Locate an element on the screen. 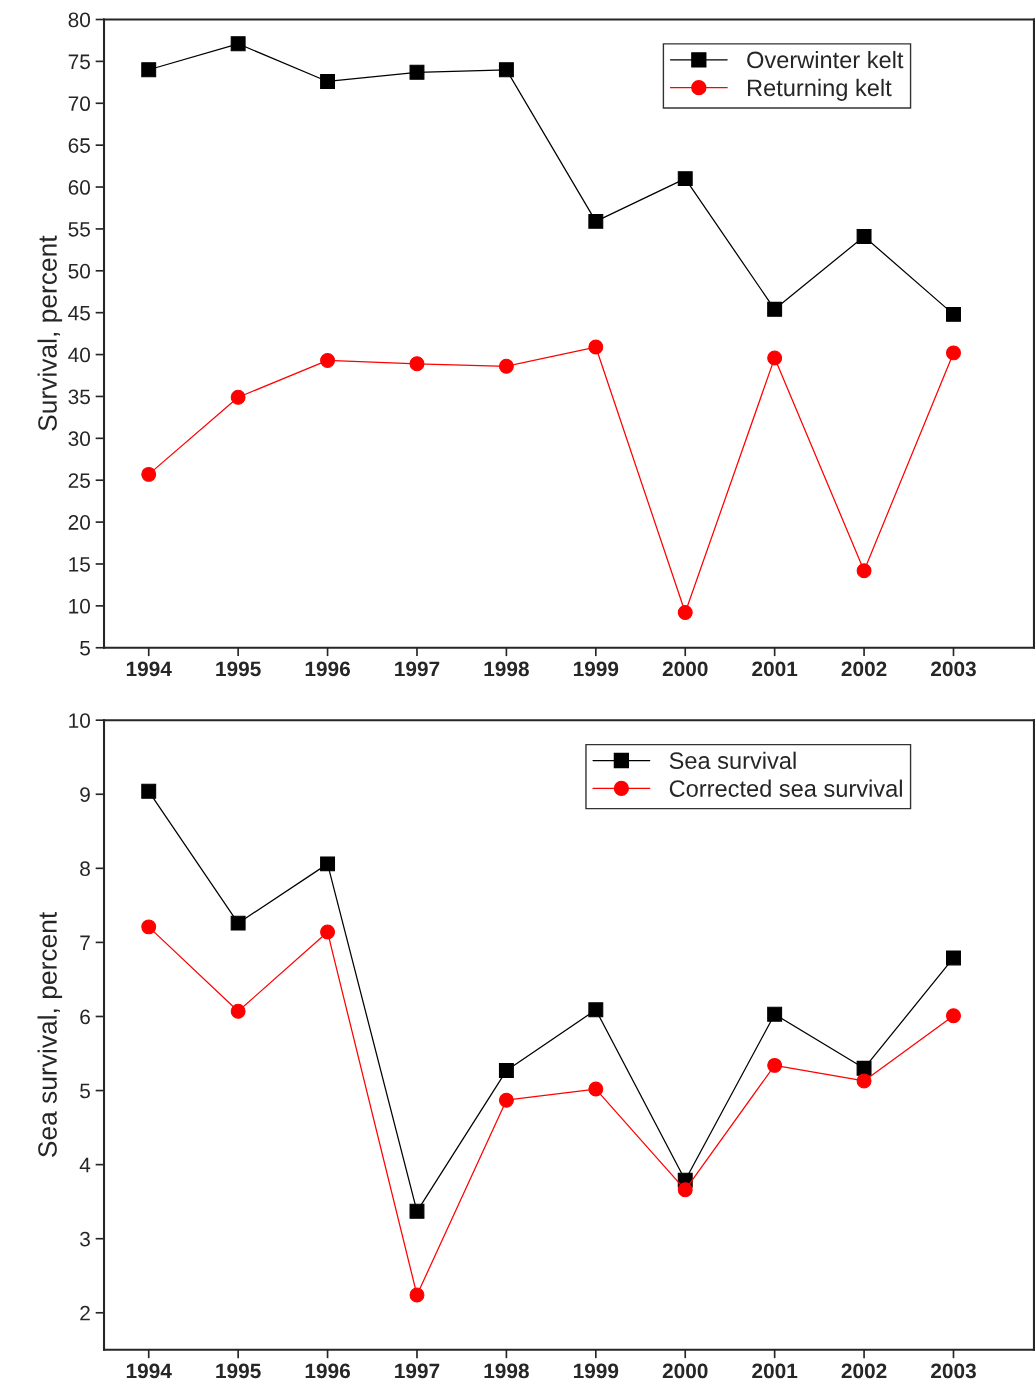  y-tick-label: 80 is located at coordinates (79, 20).